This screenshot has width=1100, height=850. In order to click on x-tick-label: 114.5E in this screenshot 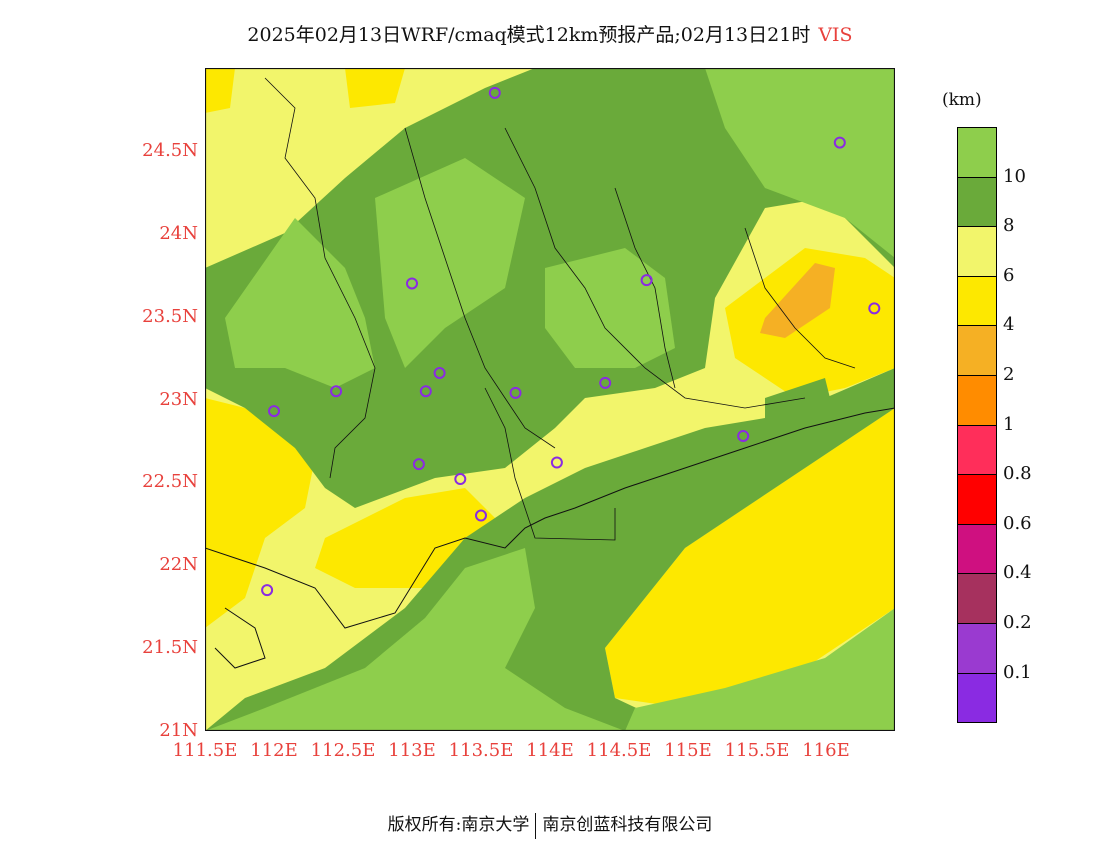, I will do `click(619, 750)`.